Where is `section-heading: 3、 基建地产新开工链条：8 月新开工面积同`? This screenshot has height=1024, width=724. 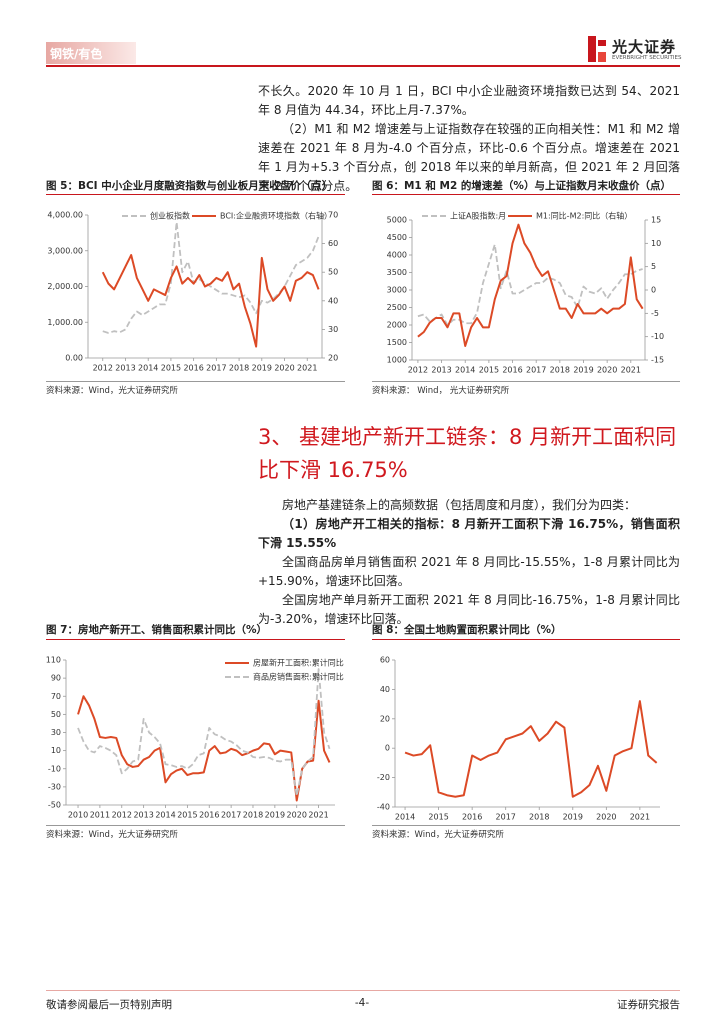 section-heading: 3、 基建地产新开工链条：8 月新开工面积同 is located at coordinates (467, 437).